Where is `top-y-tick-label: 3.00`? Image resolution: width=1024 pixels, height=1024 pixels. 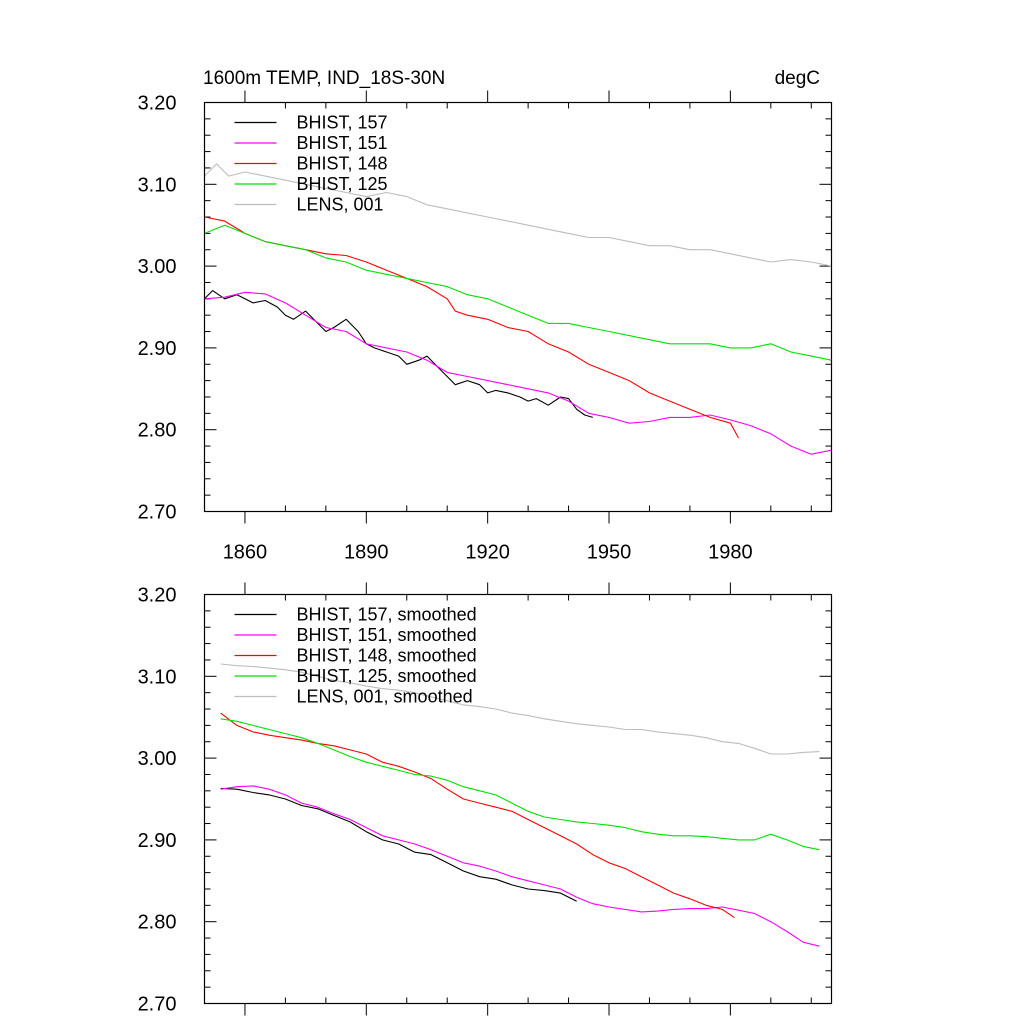
top-y-tick-label: 3.00 is located at coordinates (157, 267).